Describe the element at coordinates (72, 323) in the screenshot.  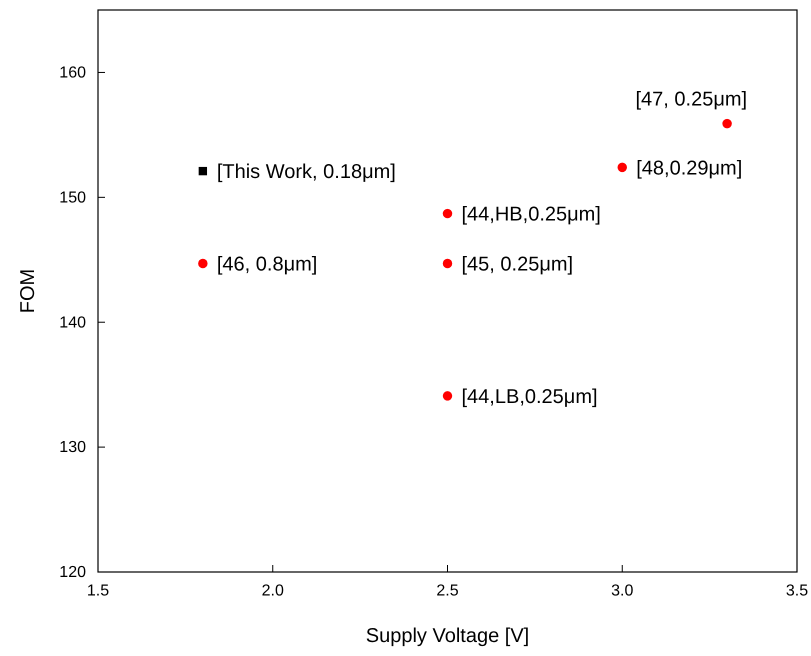
I see `y-tick-label: 140` at that location.